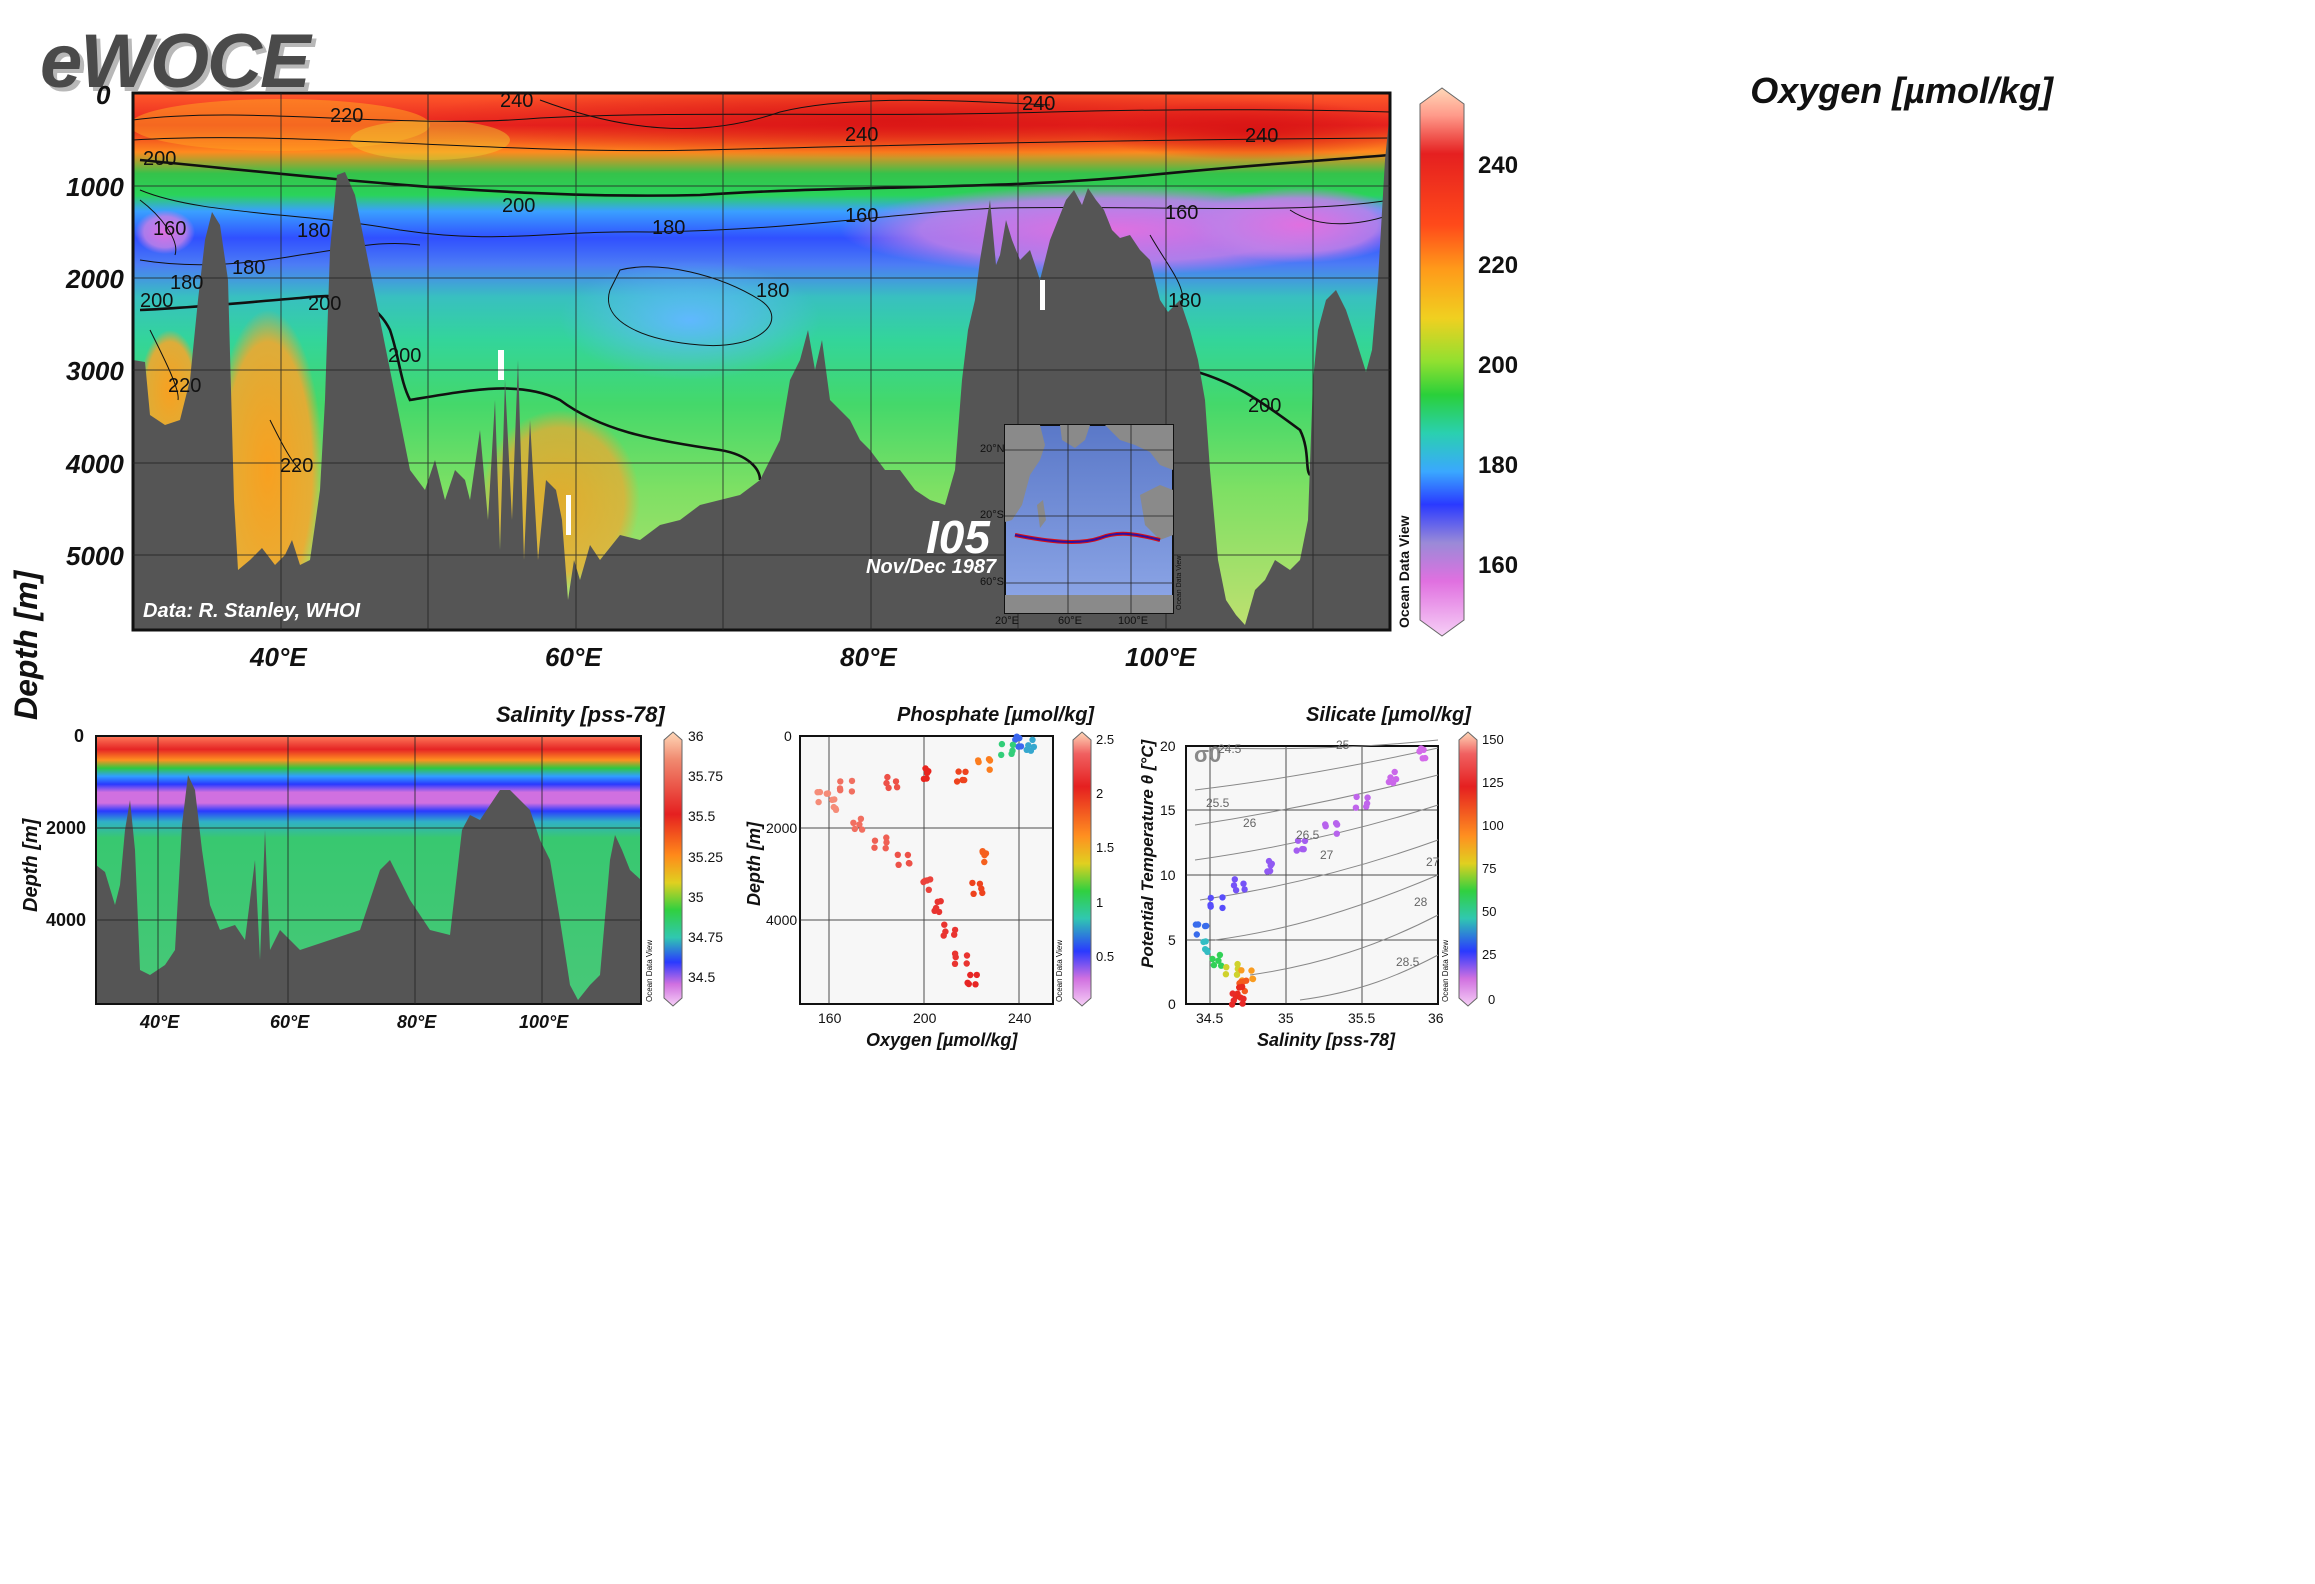  I want to click on contour-label: 220, so click(185, 386).